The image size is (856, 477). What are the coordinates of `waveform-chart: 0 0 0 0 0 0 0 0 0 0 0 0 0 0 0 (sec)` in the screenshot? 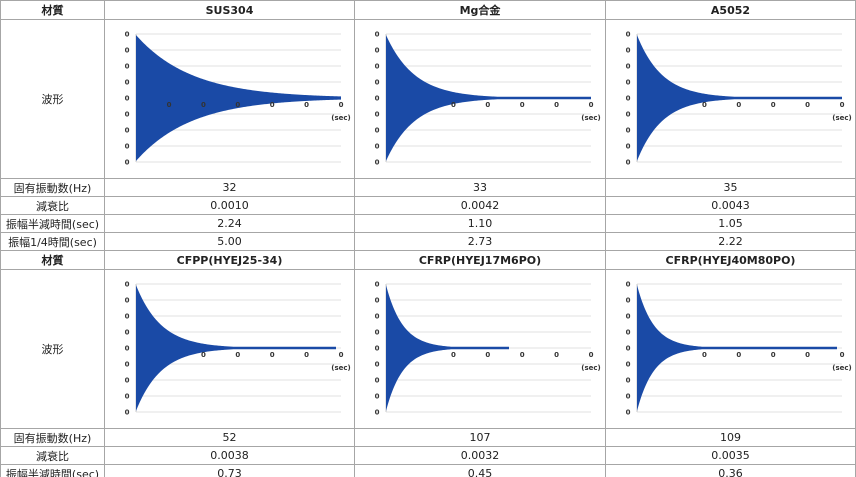 It's located at (238, 99).